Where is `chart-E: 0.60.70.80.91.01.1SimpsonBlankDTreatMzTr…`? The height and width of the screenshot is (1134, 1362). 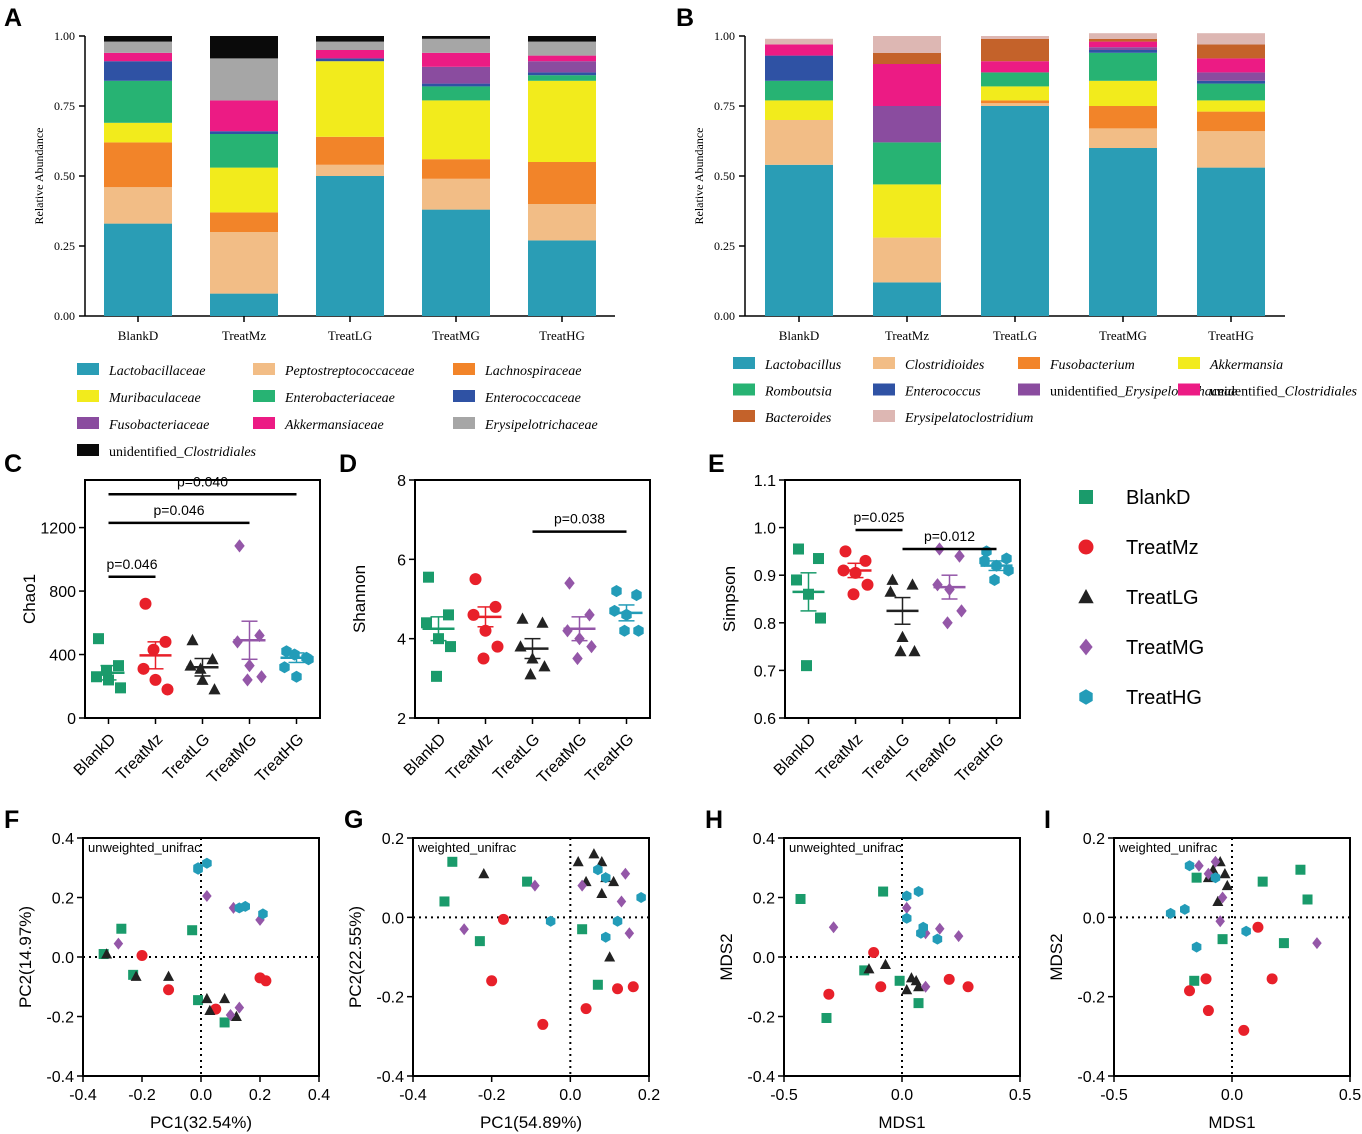 chart-E: 0.60.70.80.91.01.1SimpsonBlankDTreatMzTr… is located at coordinates (870, 630).